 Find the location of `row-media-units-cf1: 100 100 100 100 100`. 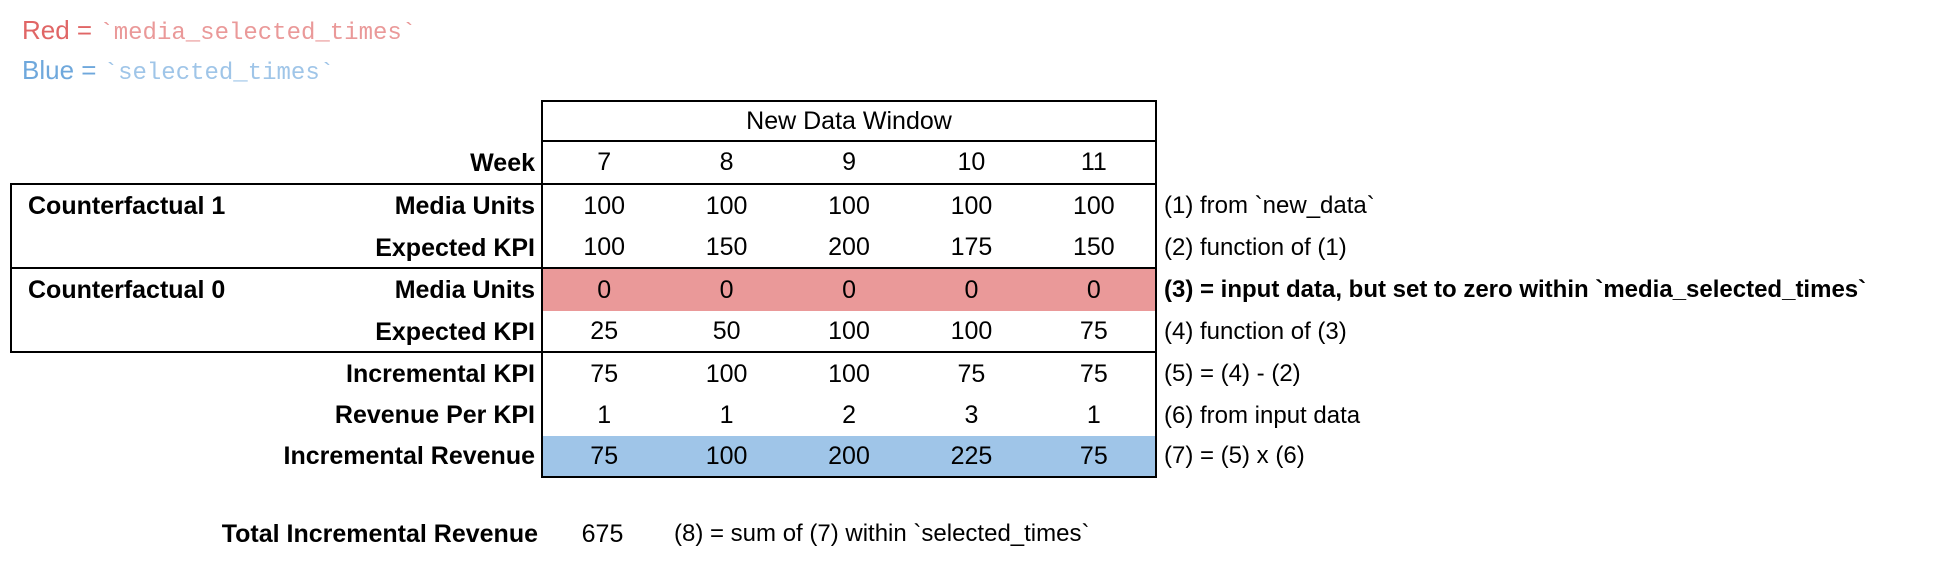

row-media-units-cf1: 100 100 100 100 100 is located at coordinates (849, 206).